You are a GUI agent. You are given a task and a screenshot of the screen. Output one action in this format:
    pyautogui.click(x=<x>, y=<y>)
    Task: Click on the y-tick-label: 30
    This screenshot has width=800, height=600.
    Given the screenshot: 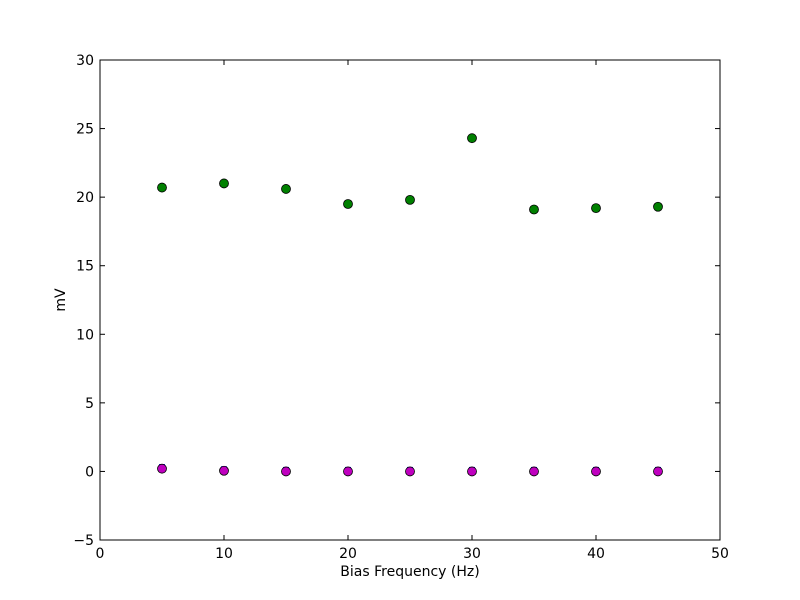 What is the action you would take?
    pyautogui.click(x=85, y=61)
    